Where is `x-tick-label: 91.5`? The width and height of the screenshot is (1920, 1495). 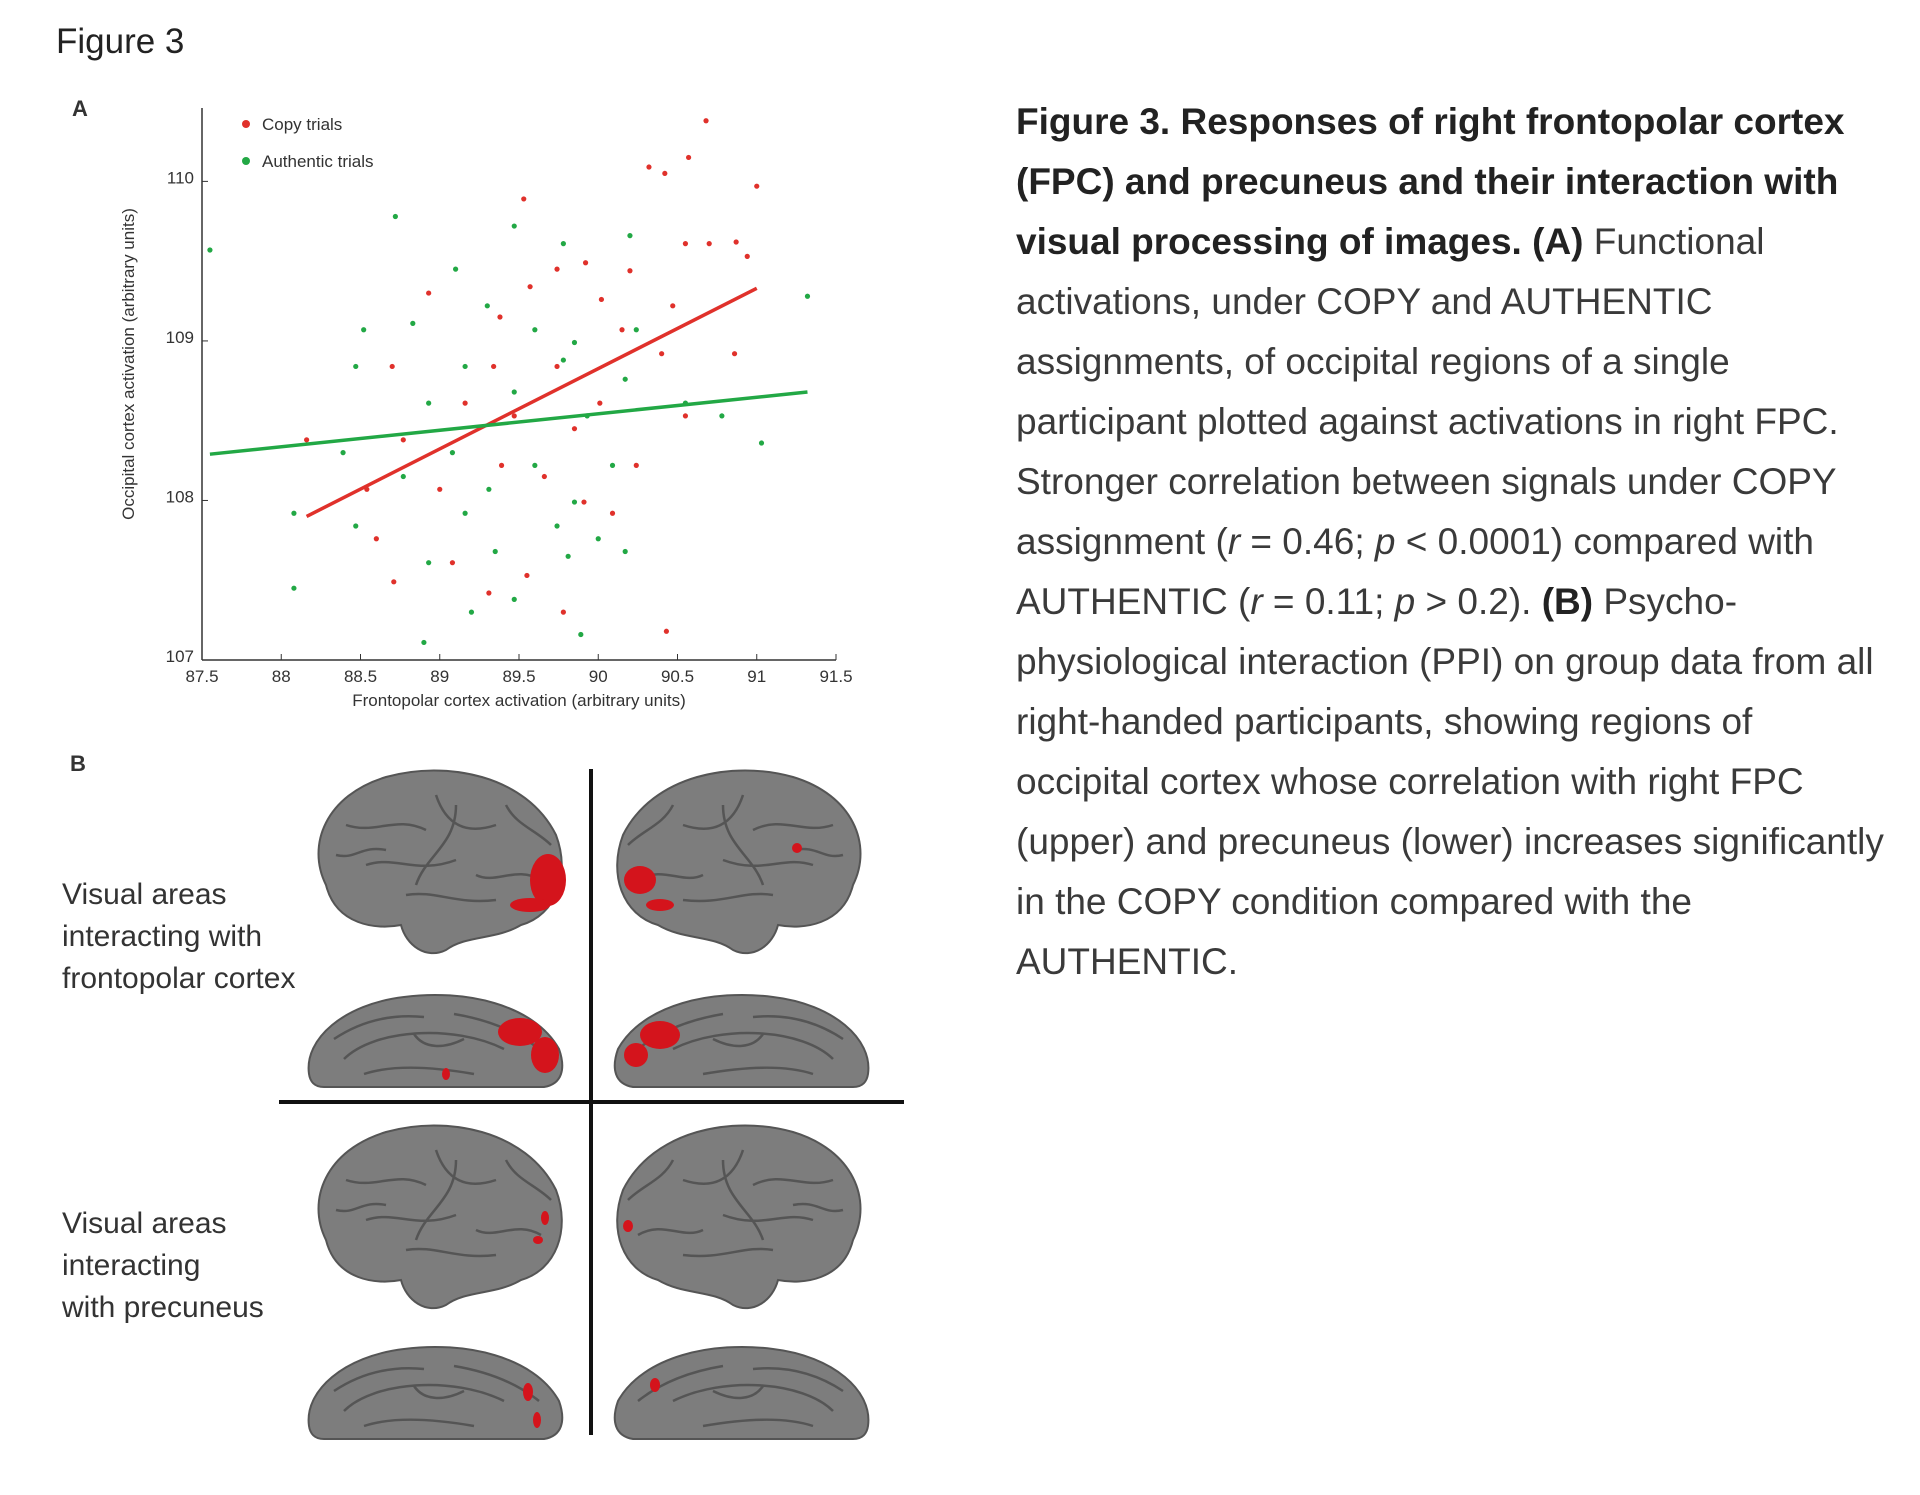 x-tick-label: 91.5 is located at coordinates (835, 676).